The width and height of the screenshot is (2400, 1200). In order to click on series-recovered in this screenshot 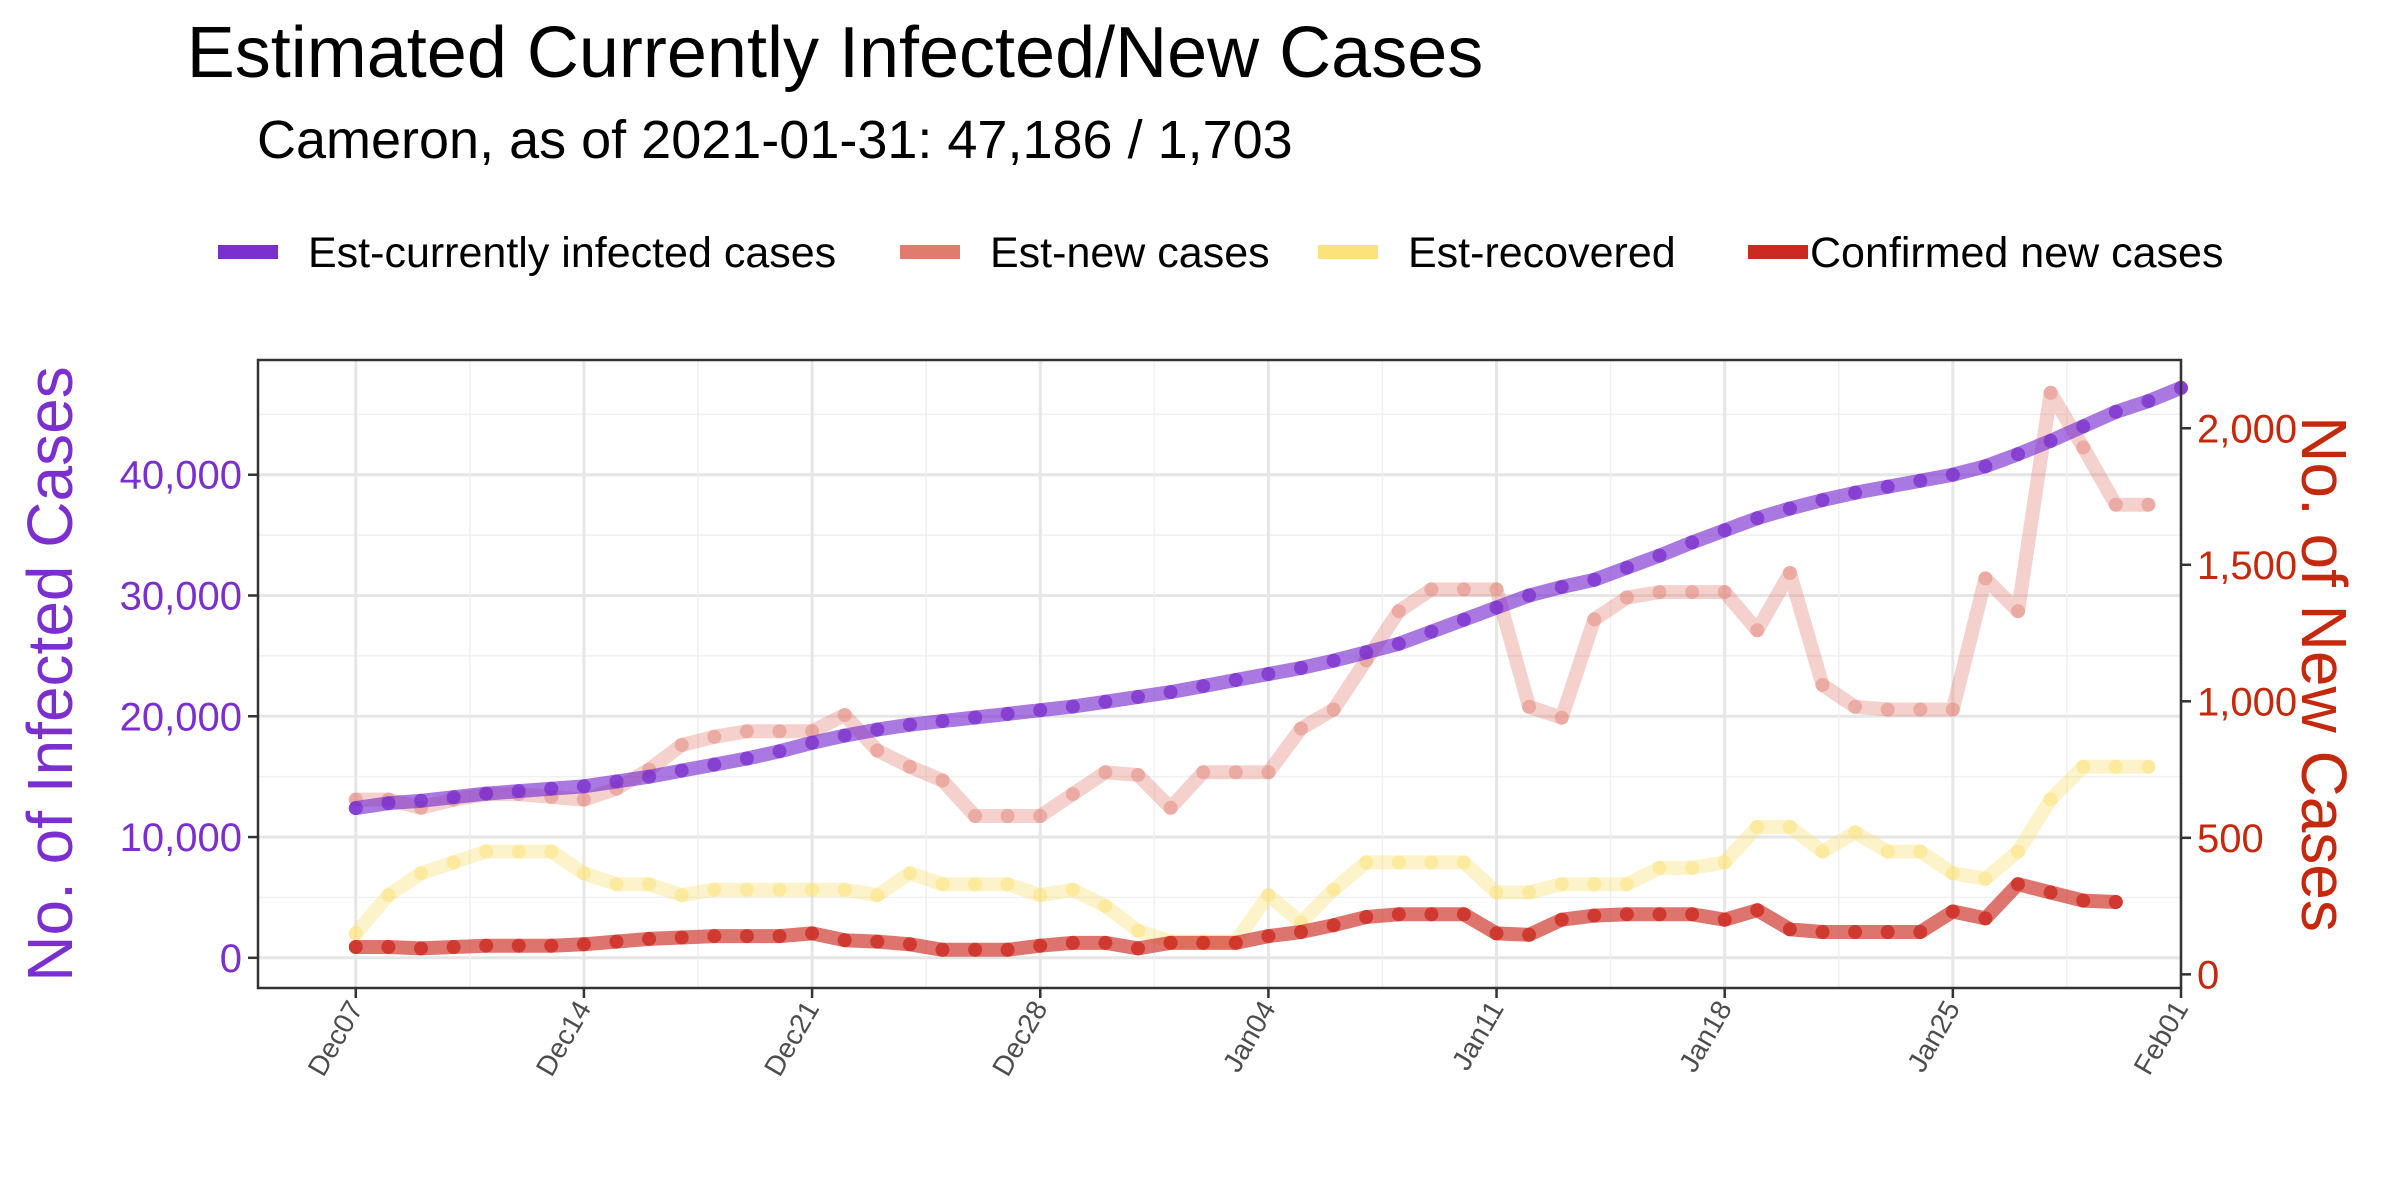, I will do `click(1252, 854)`.